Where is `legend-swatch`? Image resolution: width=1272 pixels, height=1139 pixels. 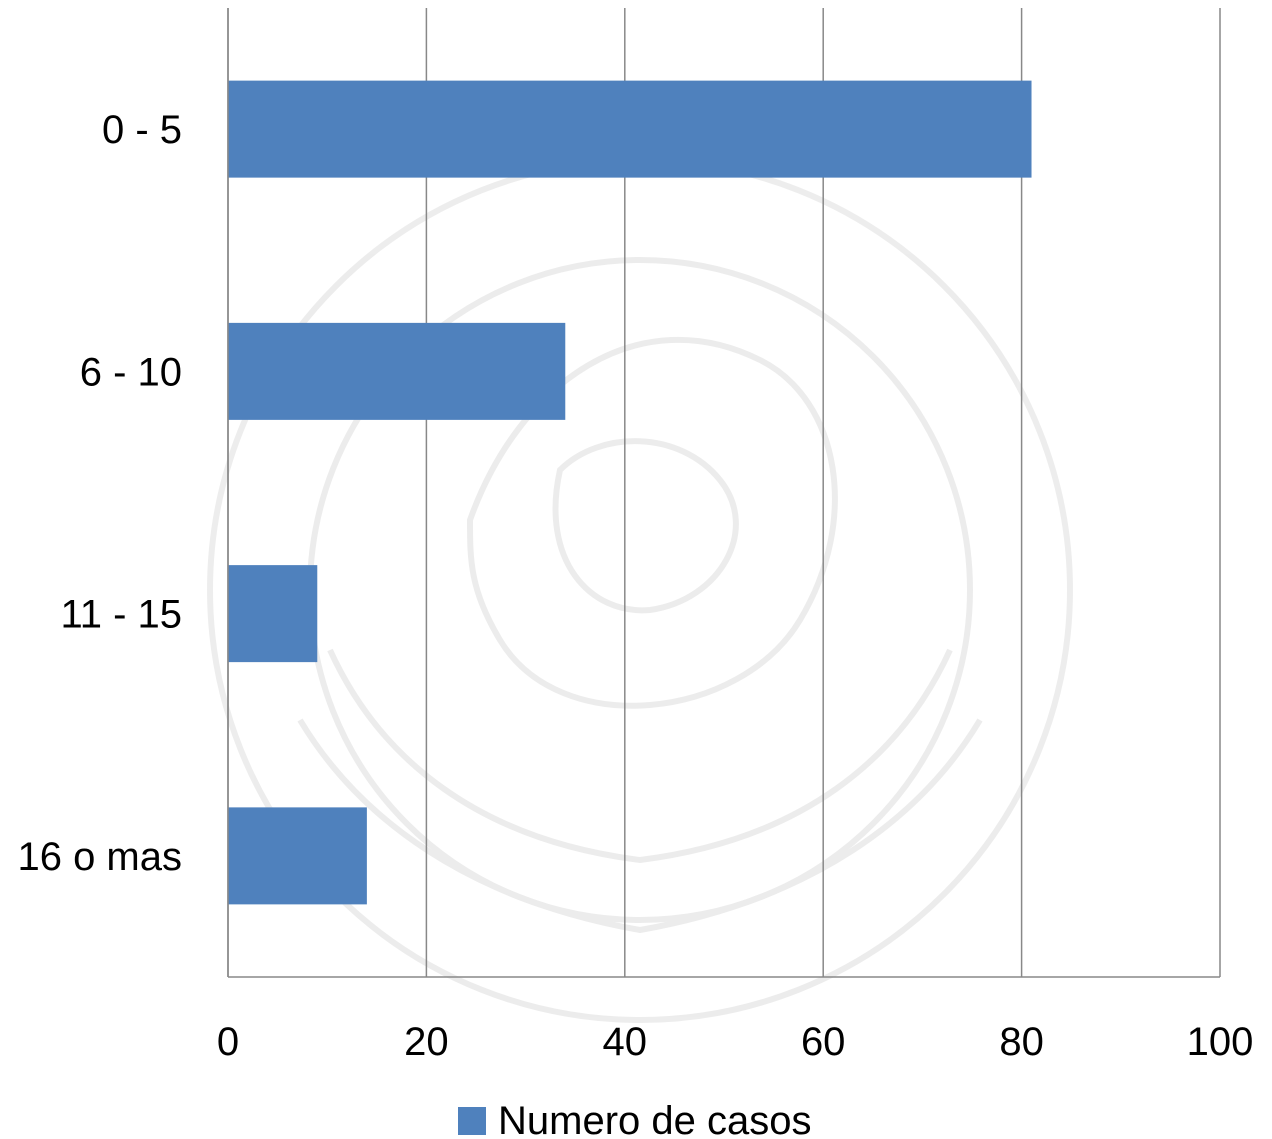 legend-swatch is located at coordinates (472, 1121).